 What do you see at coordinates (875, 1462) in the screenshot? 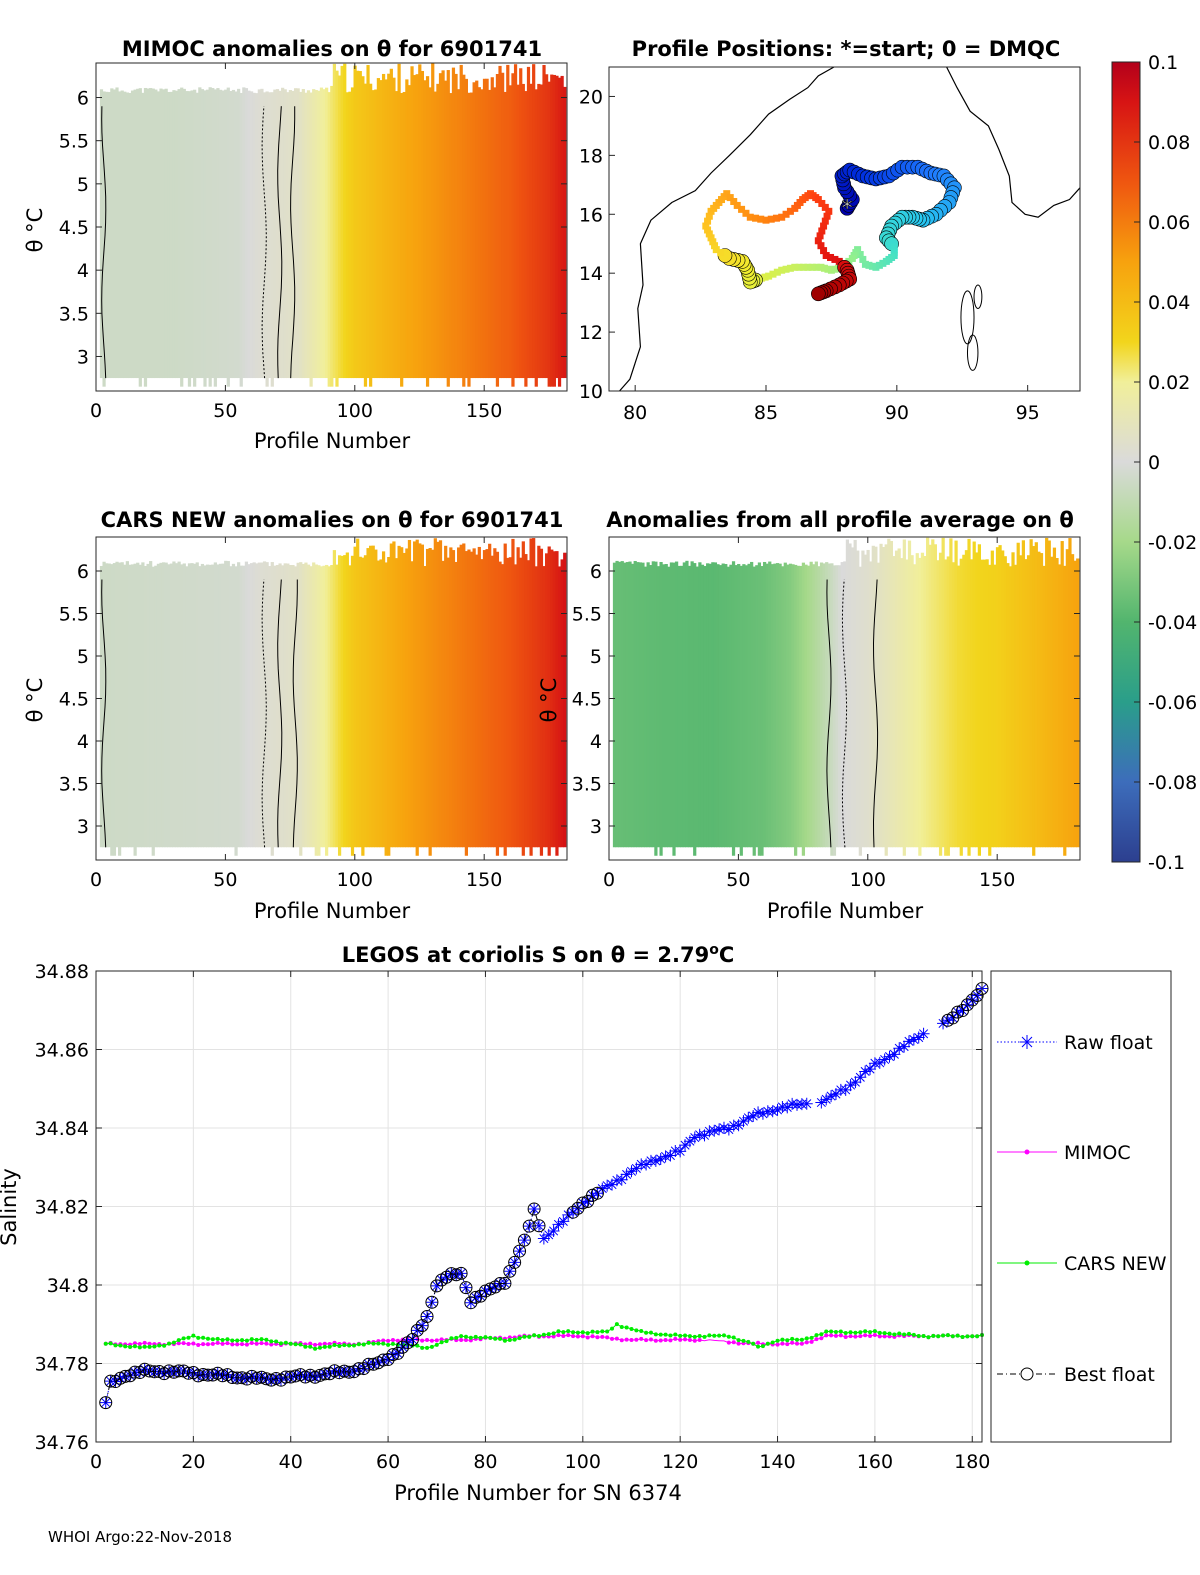
I see `x-tick-label: 160` at bounding box center [875, 1462].